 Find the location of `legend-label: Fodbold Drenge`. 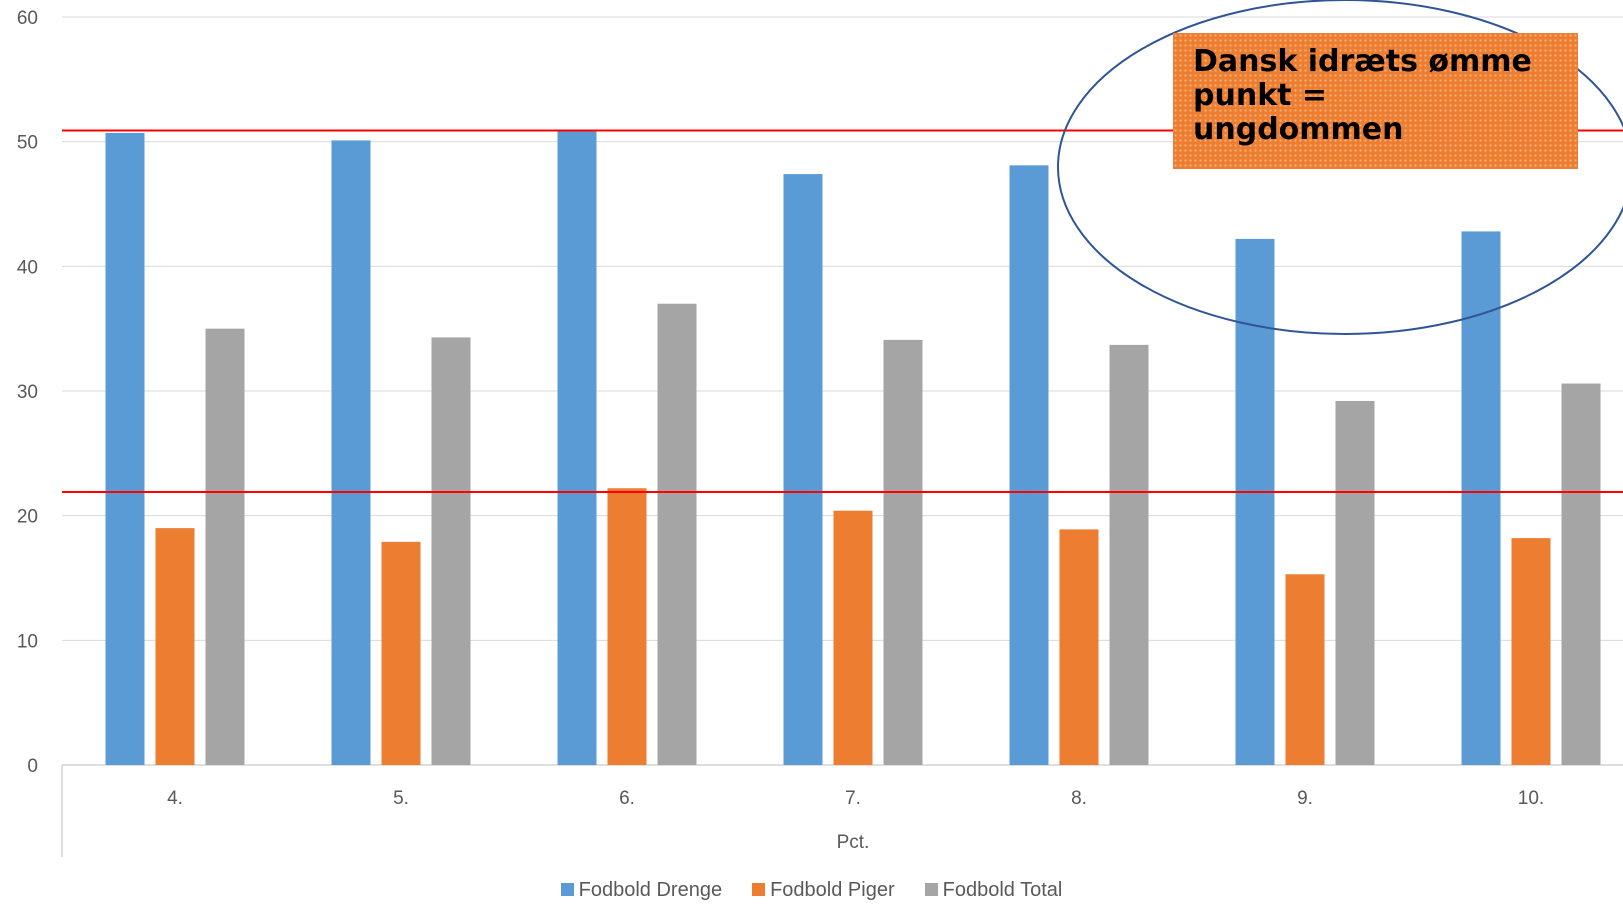

legend-label: Fodbold Drenge is located at coordinates (650, 890).